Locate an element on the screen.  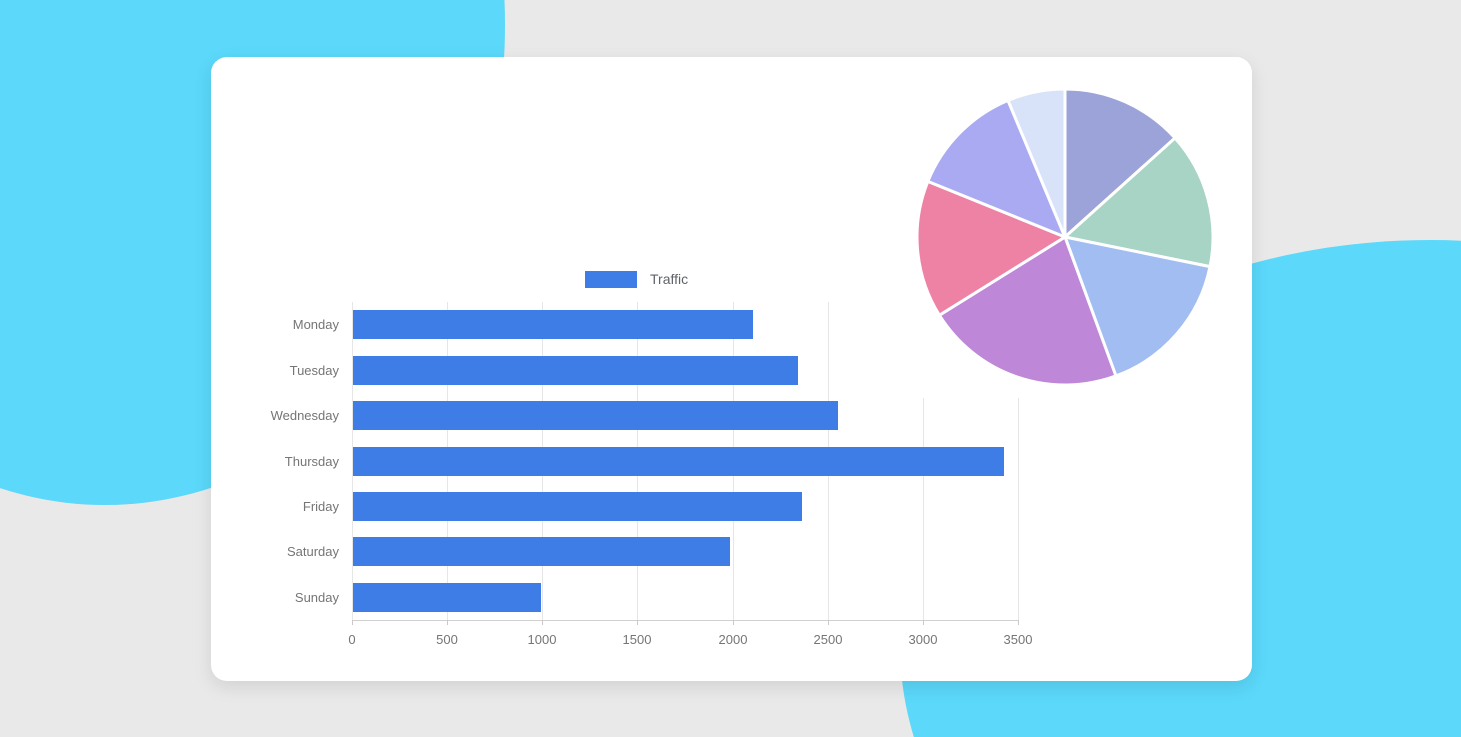
pie-slice-tuesday is located at coordinates (1139, 202).